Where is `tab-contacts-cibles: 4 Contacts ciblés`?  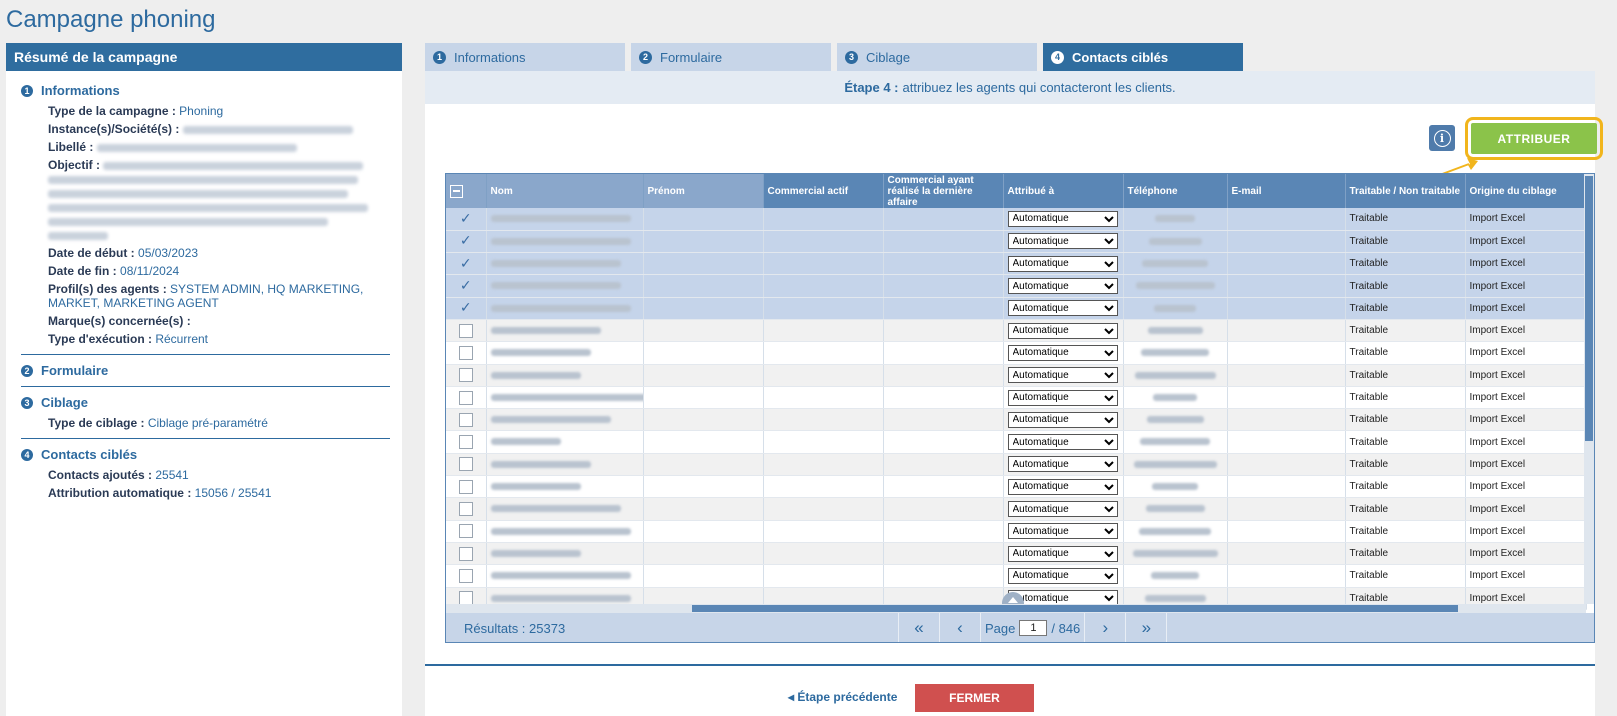 tab-contacts-cibles: 4 Contacts ciblés is located at coordinates (1143, 57).